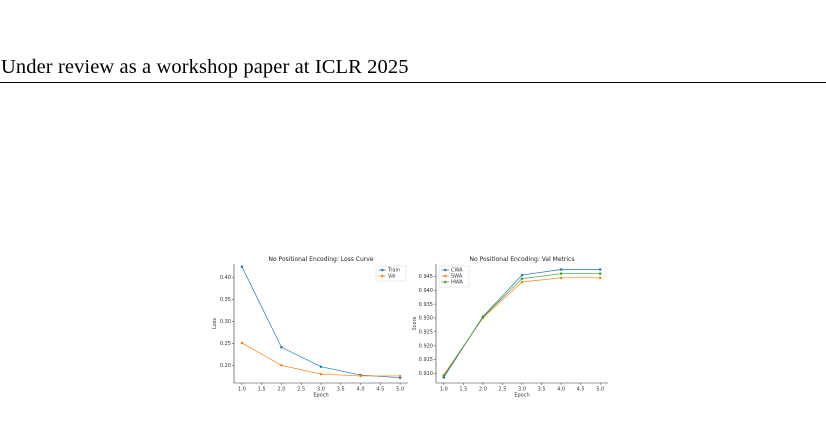  Describe the element at coordinates (215, 323) in the screenshot. I see `c0-y-axis-label: Loss` at that location.